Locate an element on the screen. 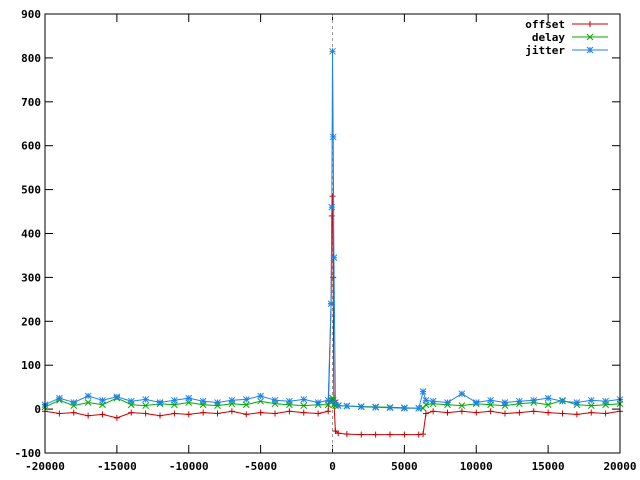  y-tick-label: -100 is located at coordinates (28, 453).